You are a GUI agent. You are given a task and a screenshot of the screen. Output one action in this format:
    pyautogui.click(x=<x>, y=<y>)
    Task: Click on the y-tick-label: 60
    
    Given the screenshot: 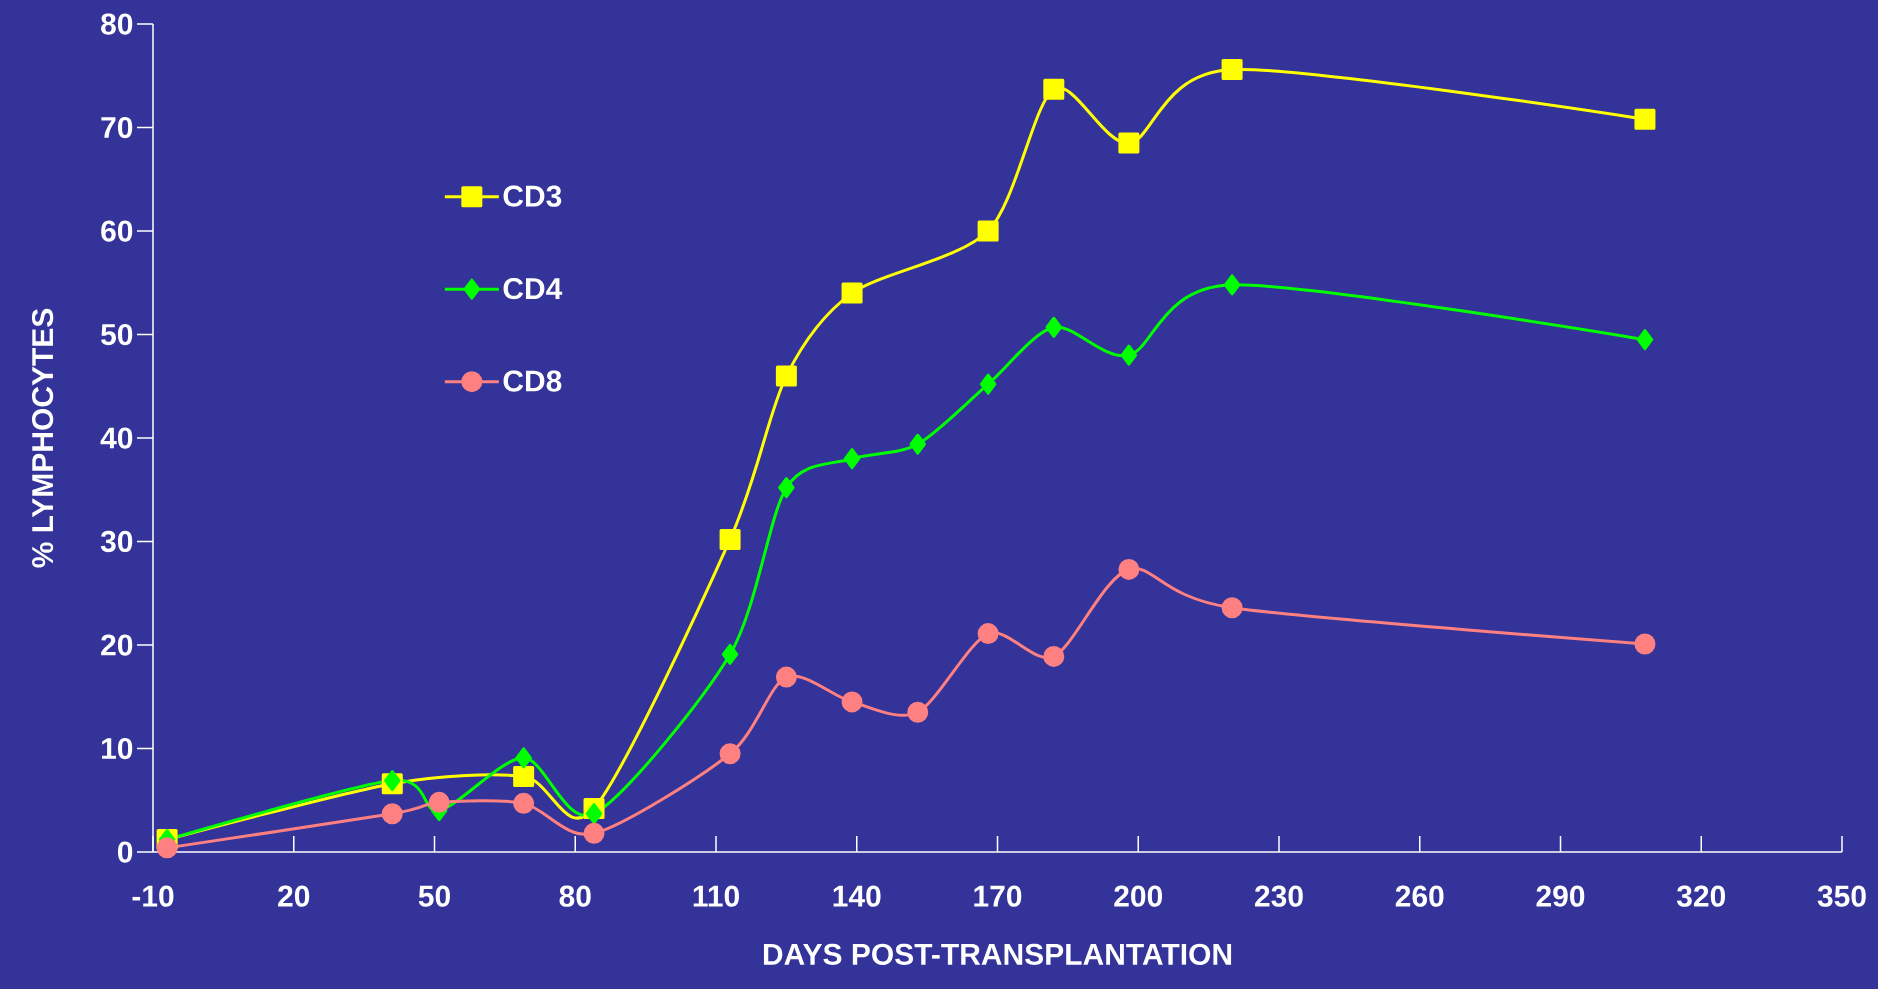 What is the action you would take?
    pyautogui.click(x=117, y=231)
    